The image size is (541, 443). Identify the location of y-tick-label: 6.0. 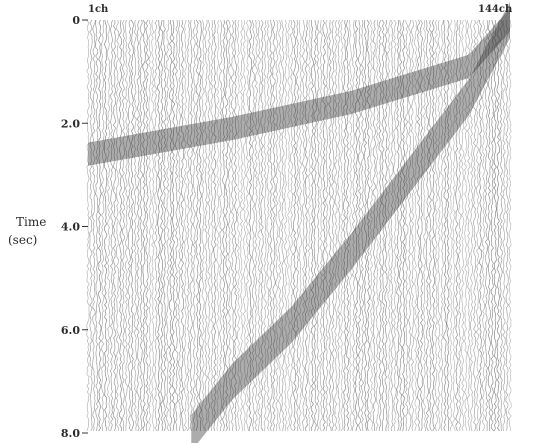
(70, 330).